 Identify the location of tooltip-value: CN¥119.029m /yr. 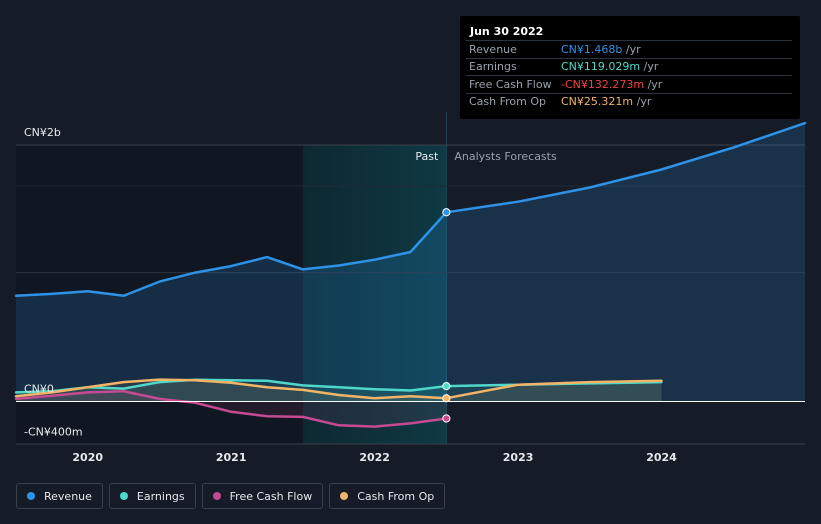
(609, 66).